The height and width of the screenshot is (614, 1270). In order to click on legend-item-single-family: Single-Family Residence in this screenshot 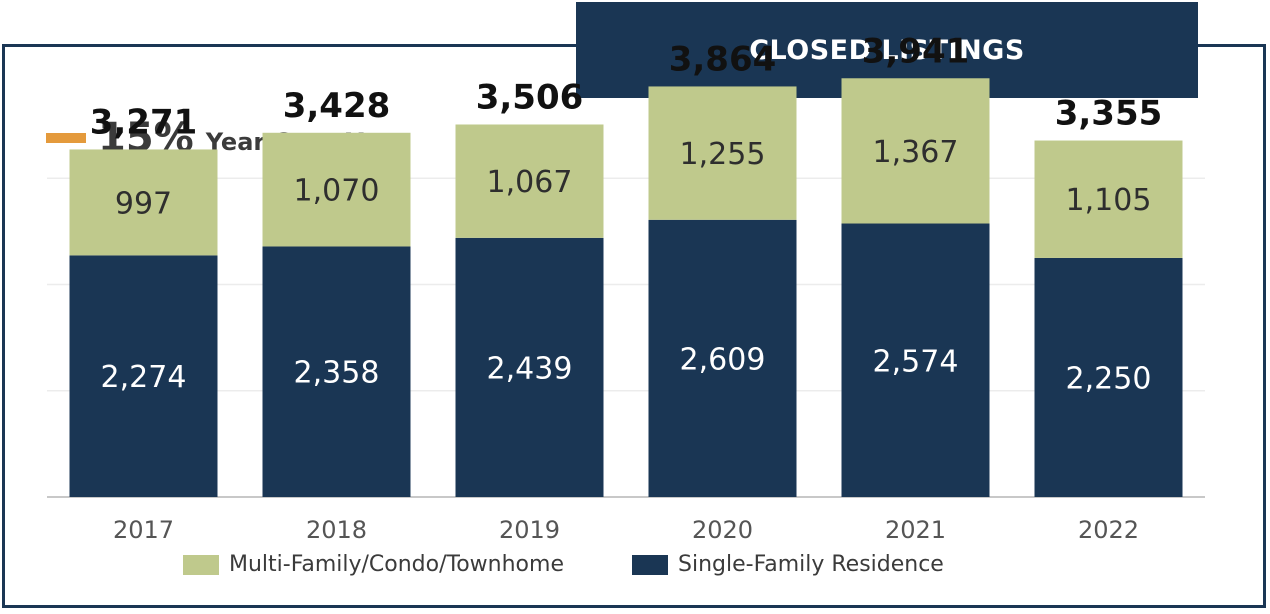, I will do `click(788, 564)`.